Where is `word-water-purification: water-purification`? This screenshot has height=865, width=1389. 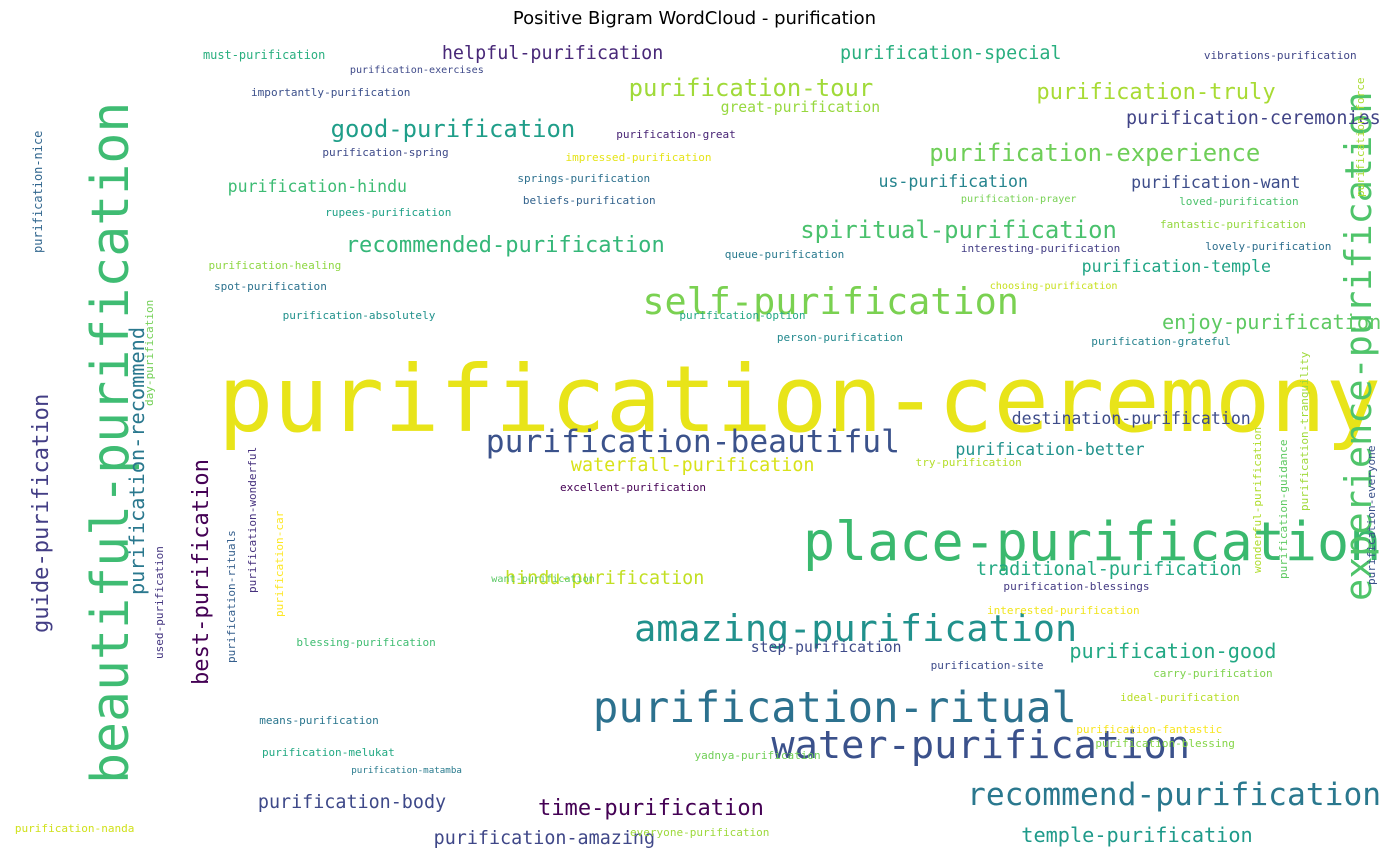 word-water-purification: water-purification is located at coordinates (980, 745).